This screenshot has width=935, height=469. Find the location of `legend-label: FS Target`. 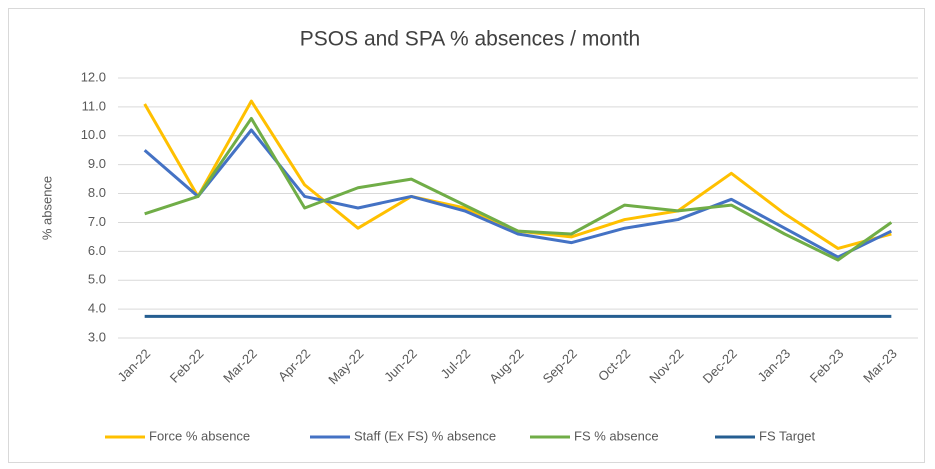

legend-label: FS Target is located at coordinates (787, 435).